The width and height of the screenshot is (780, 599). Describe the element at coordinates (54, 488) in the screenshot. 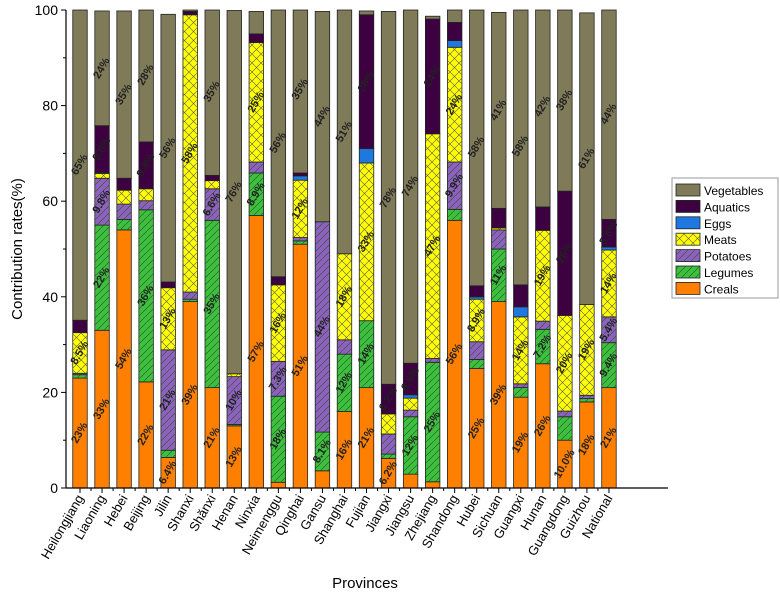

I see `y-tick-label: 0` at that location.